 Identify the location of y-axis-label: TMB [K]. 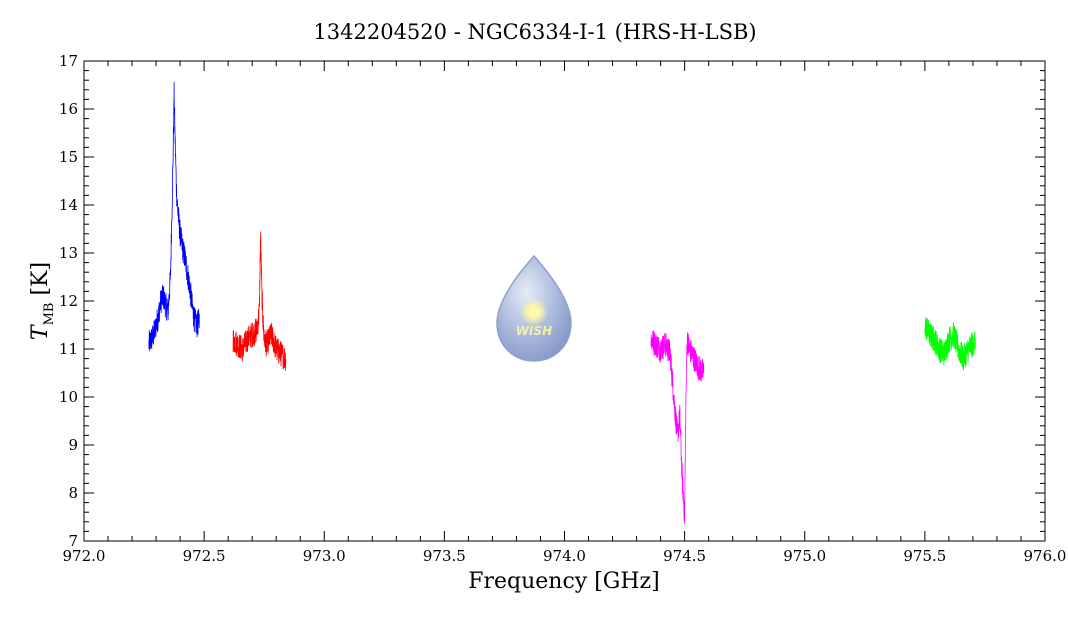
(42, 301).